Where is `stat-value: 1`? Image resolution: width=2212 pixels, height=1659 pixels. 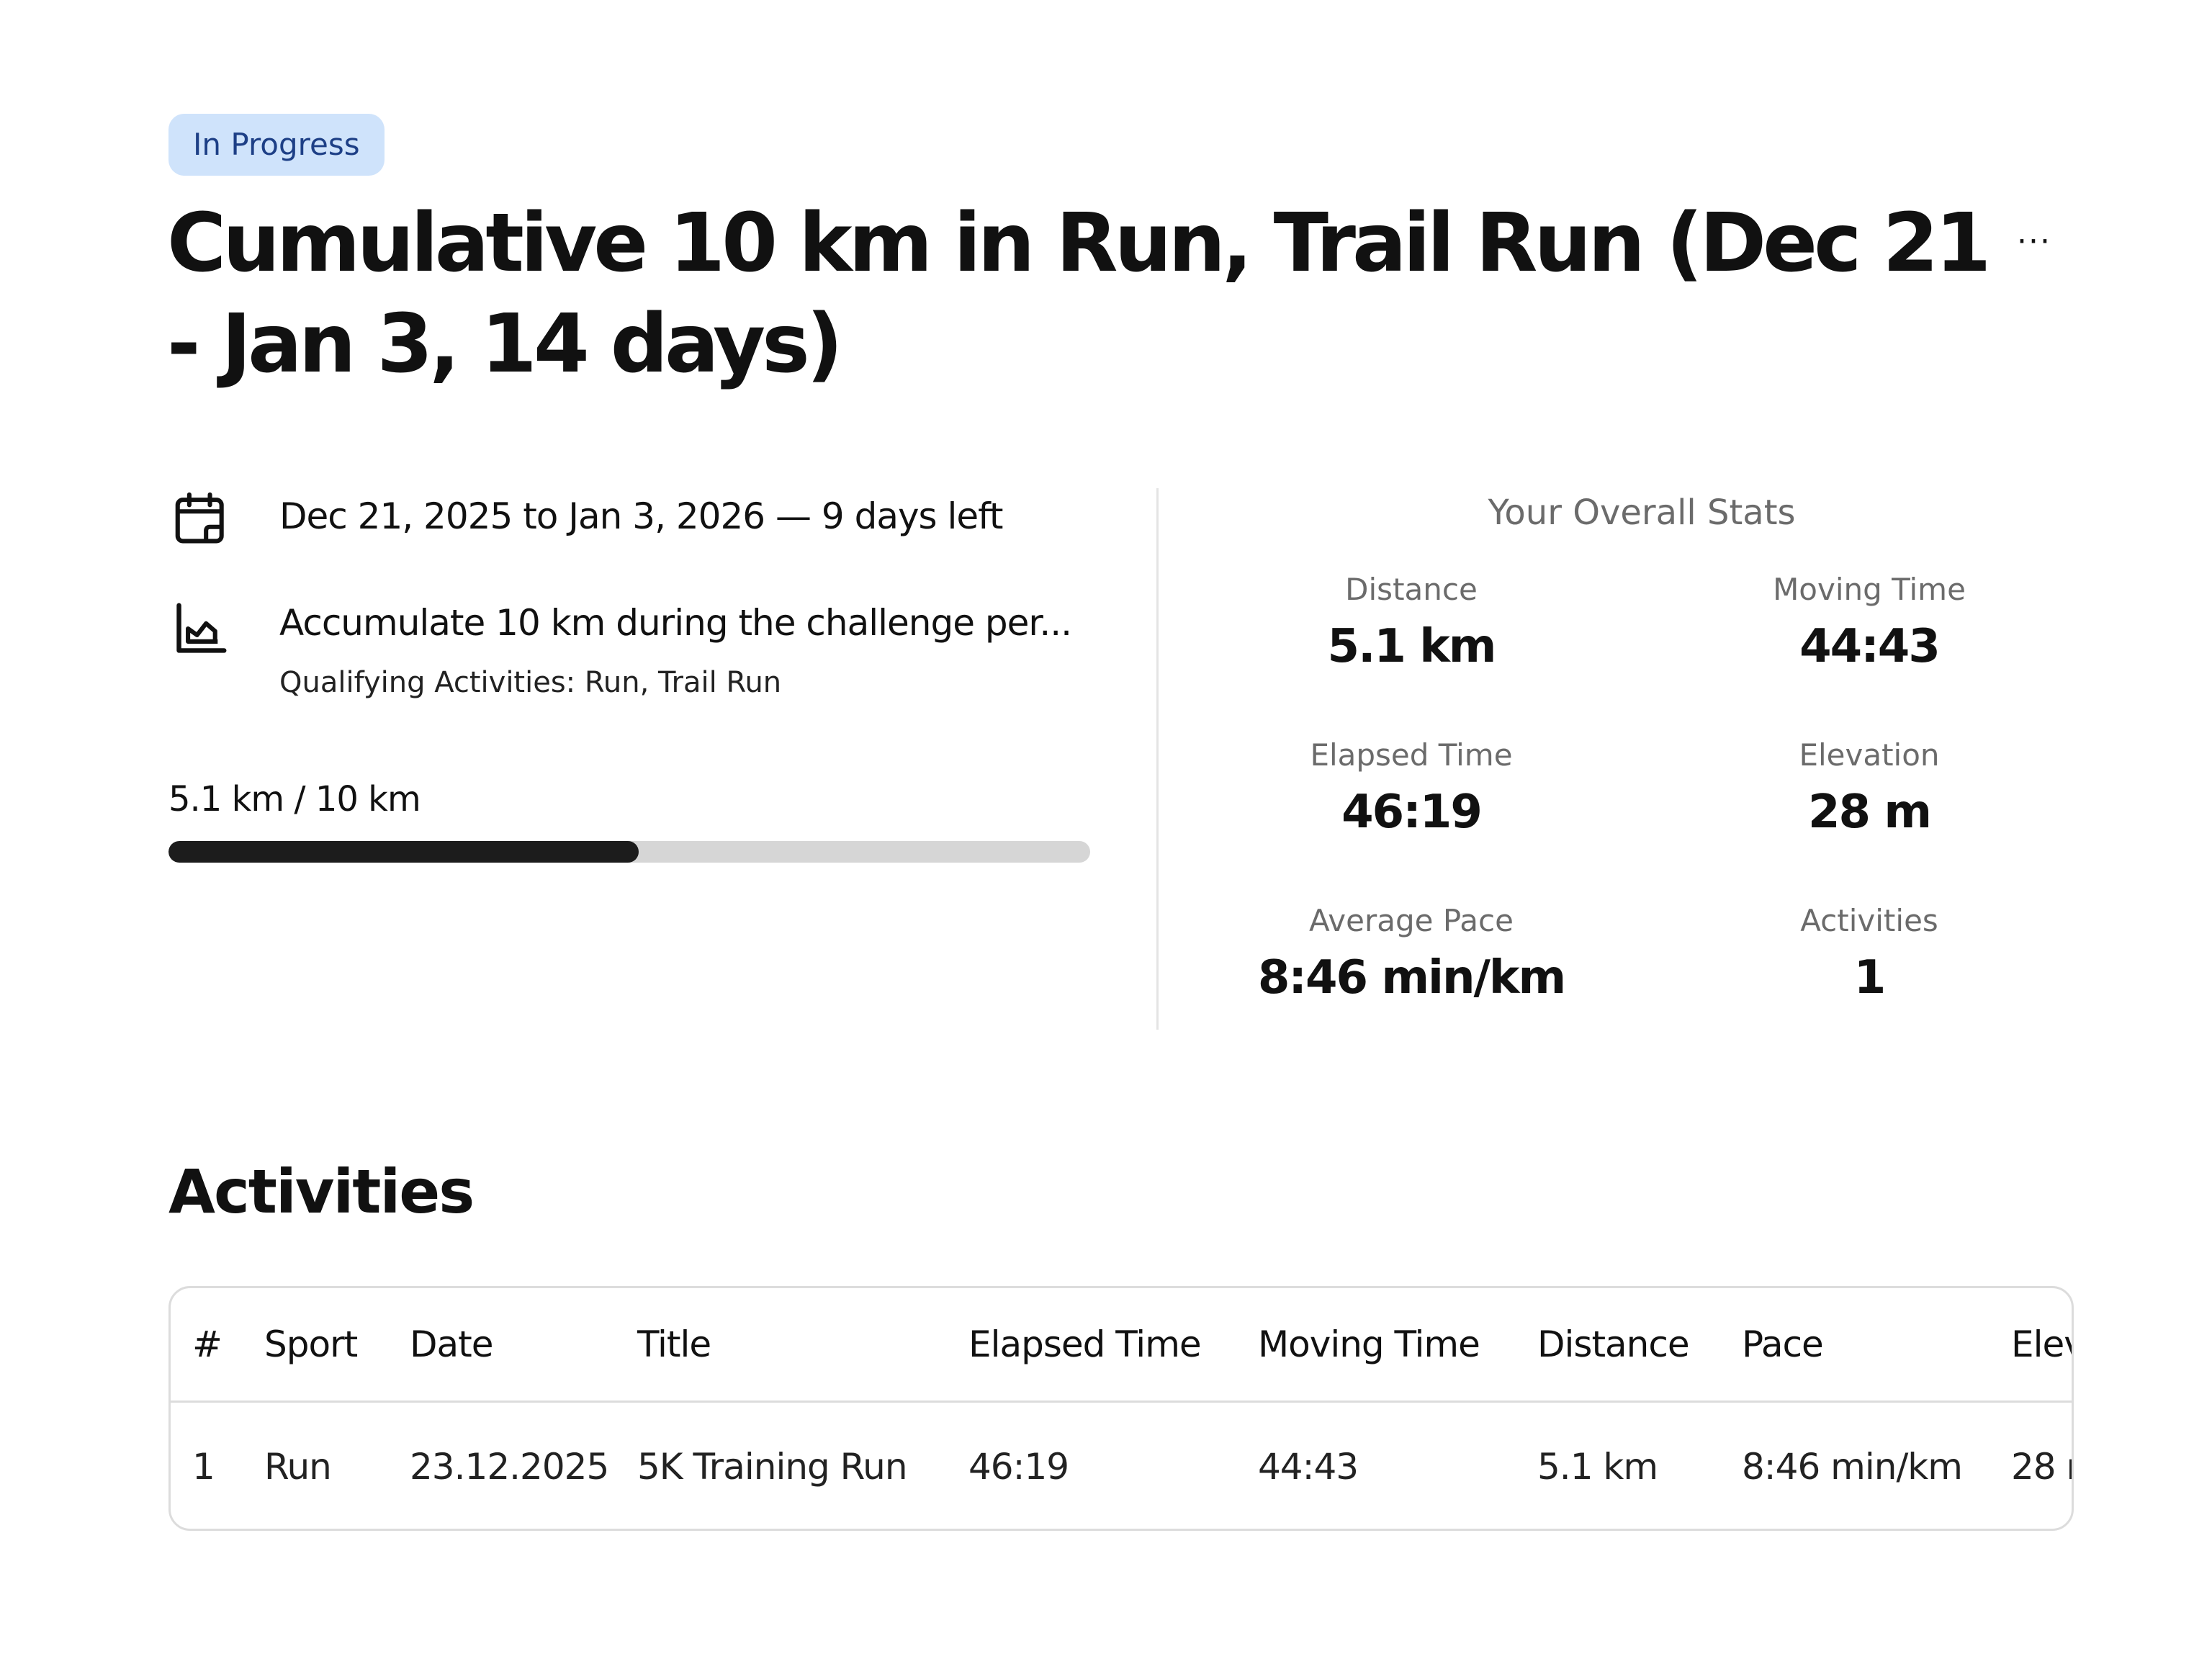 stat-value: 1 is located at coordinates (1870, 977).